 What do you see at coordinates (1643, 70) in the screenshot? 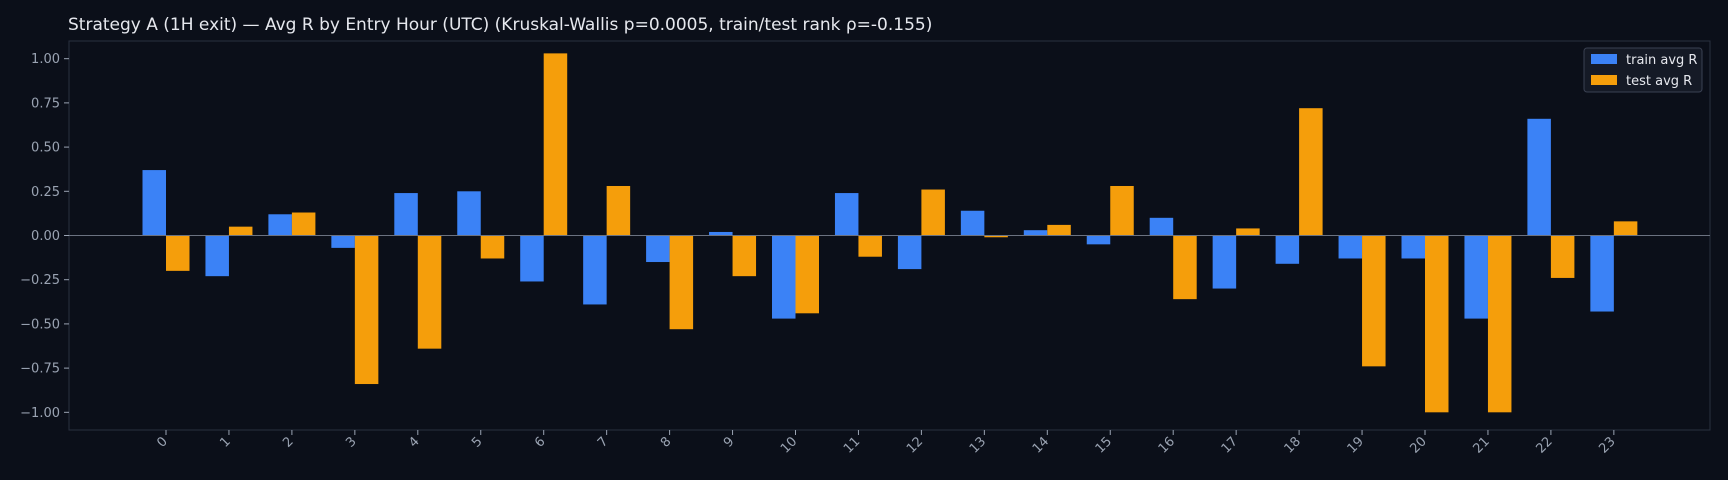
I see `legend: train avg R test avg R` at bounding box center [1643, 70].